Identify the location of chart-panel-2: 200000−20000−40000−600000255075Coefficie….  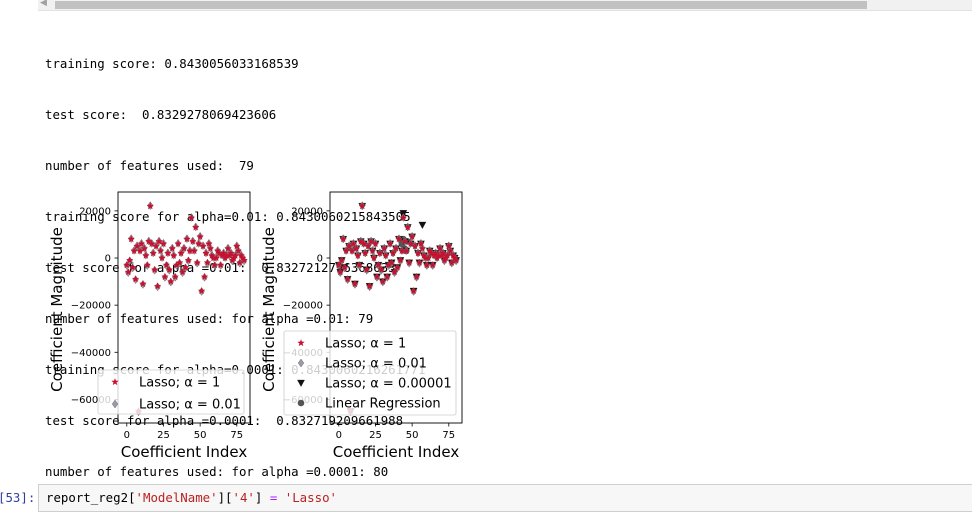
(361, 326).